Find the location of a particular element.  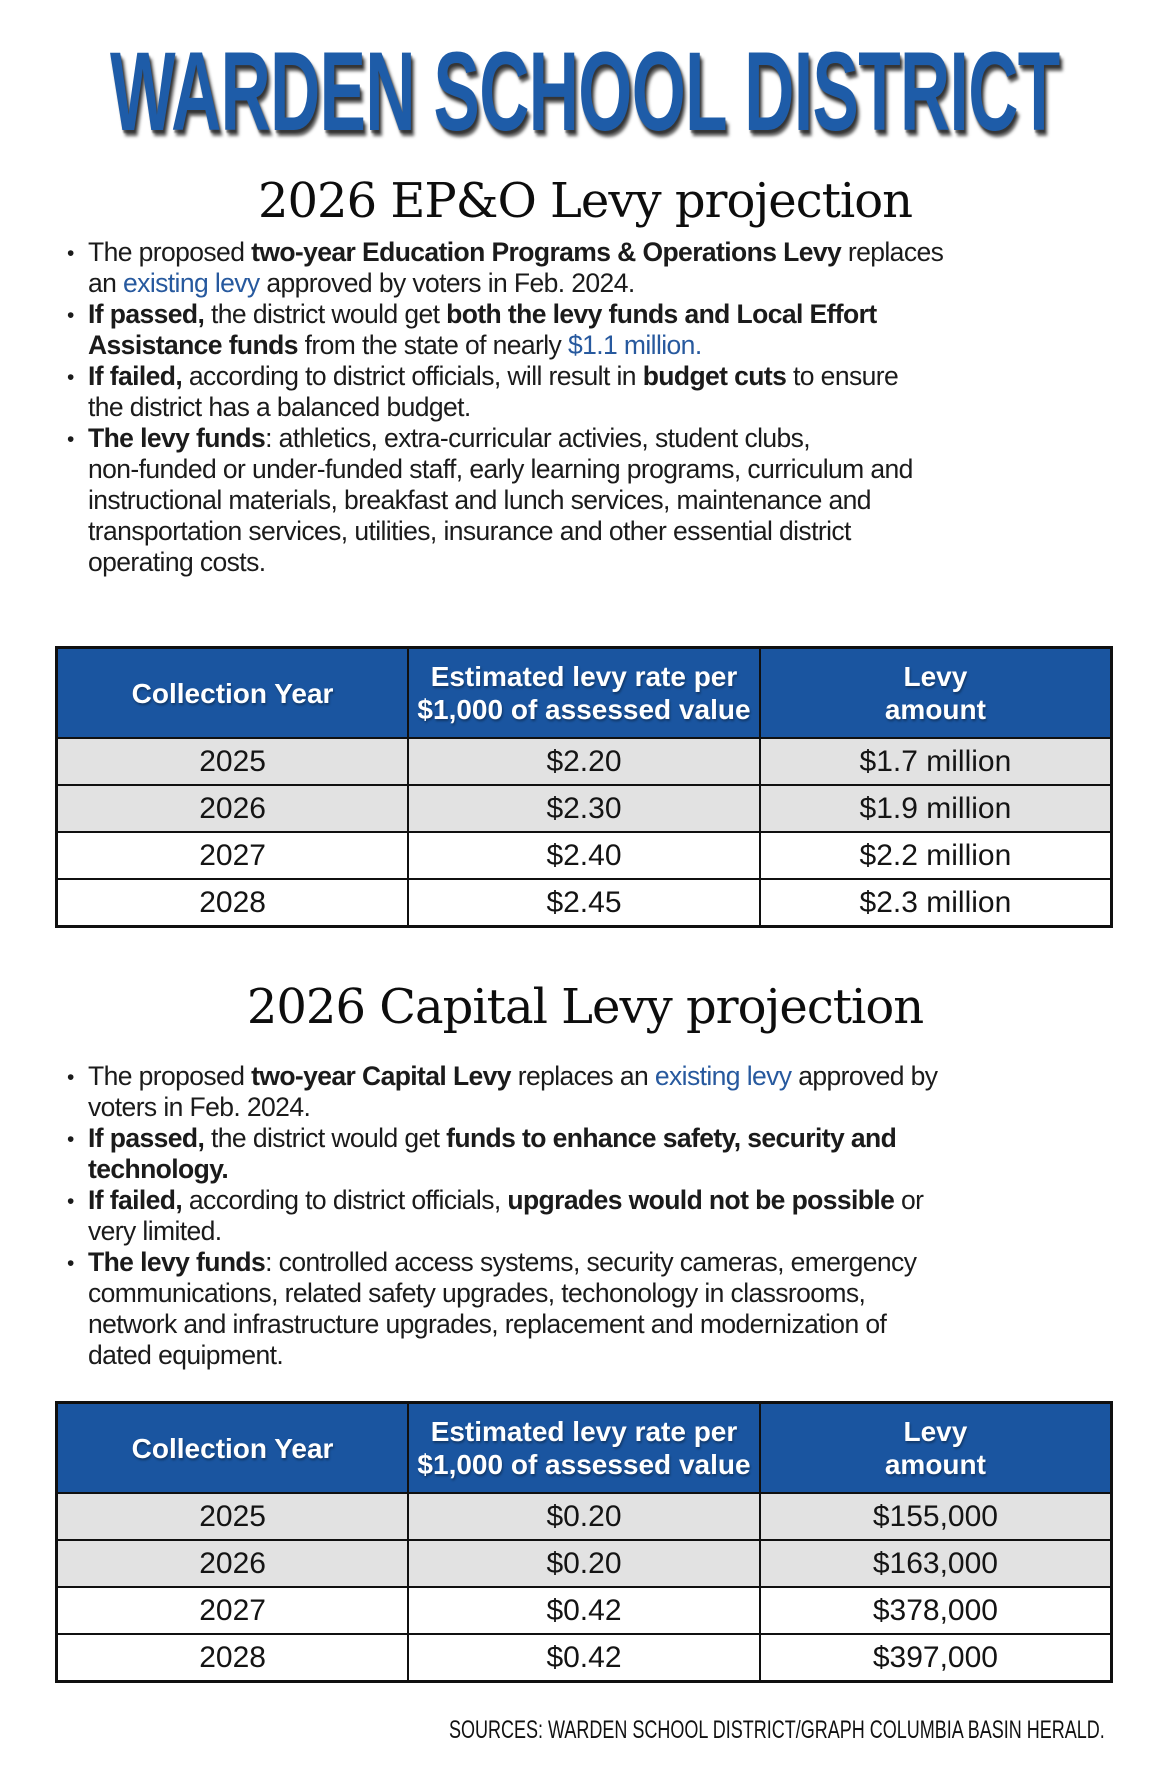

table-cell: $2.40 is located at coordinates (584, 856).